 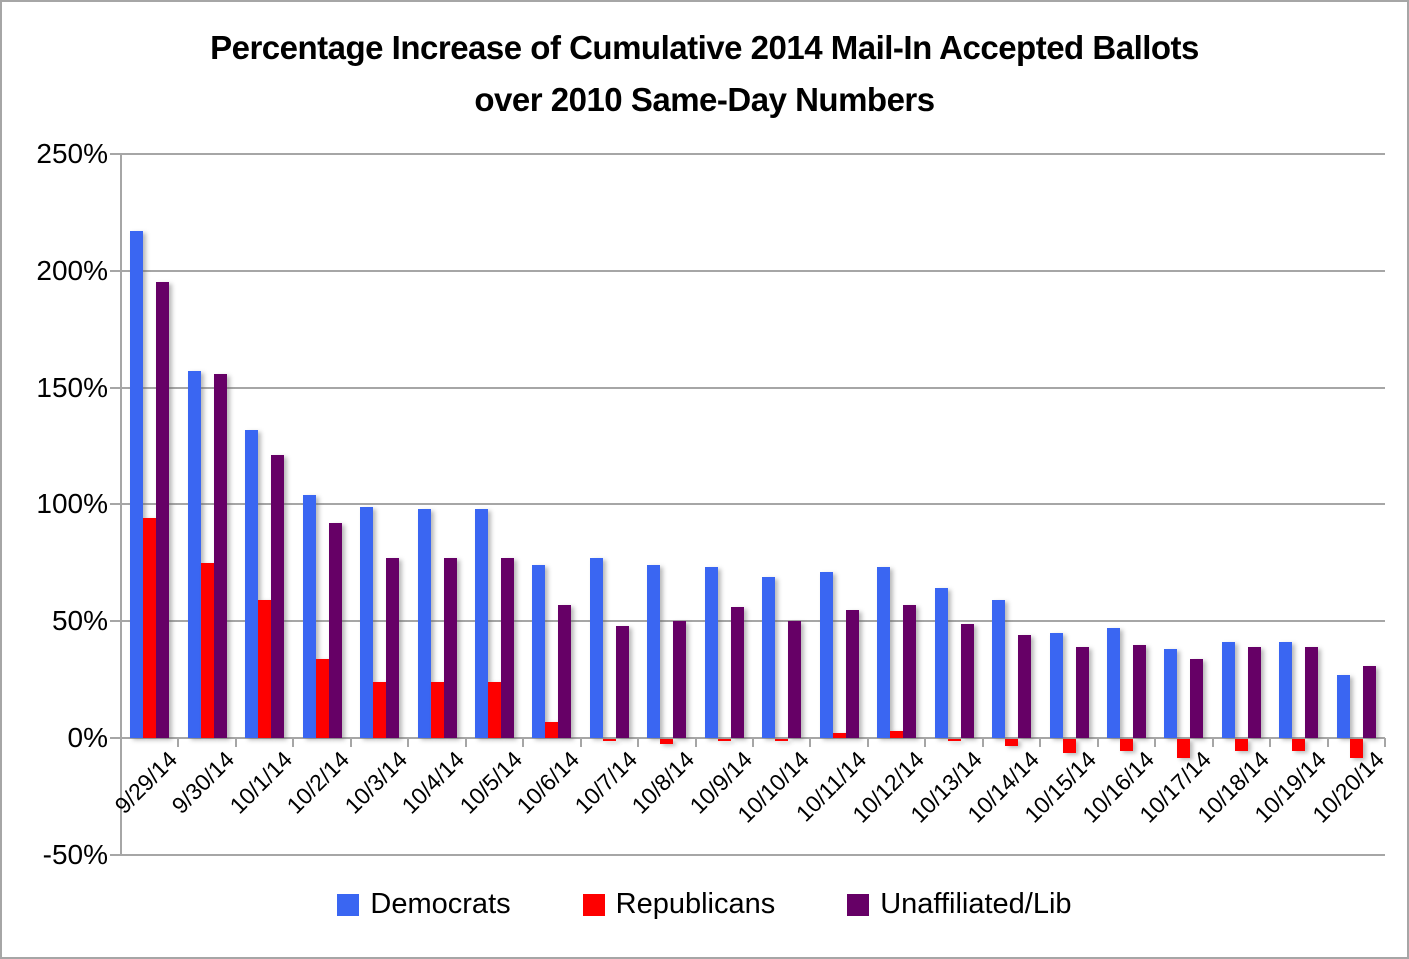 What do you see at coordinates (87, 737) in the screenshot?
I see `y-axis-label: 0%` at bounding box center [87, 737].